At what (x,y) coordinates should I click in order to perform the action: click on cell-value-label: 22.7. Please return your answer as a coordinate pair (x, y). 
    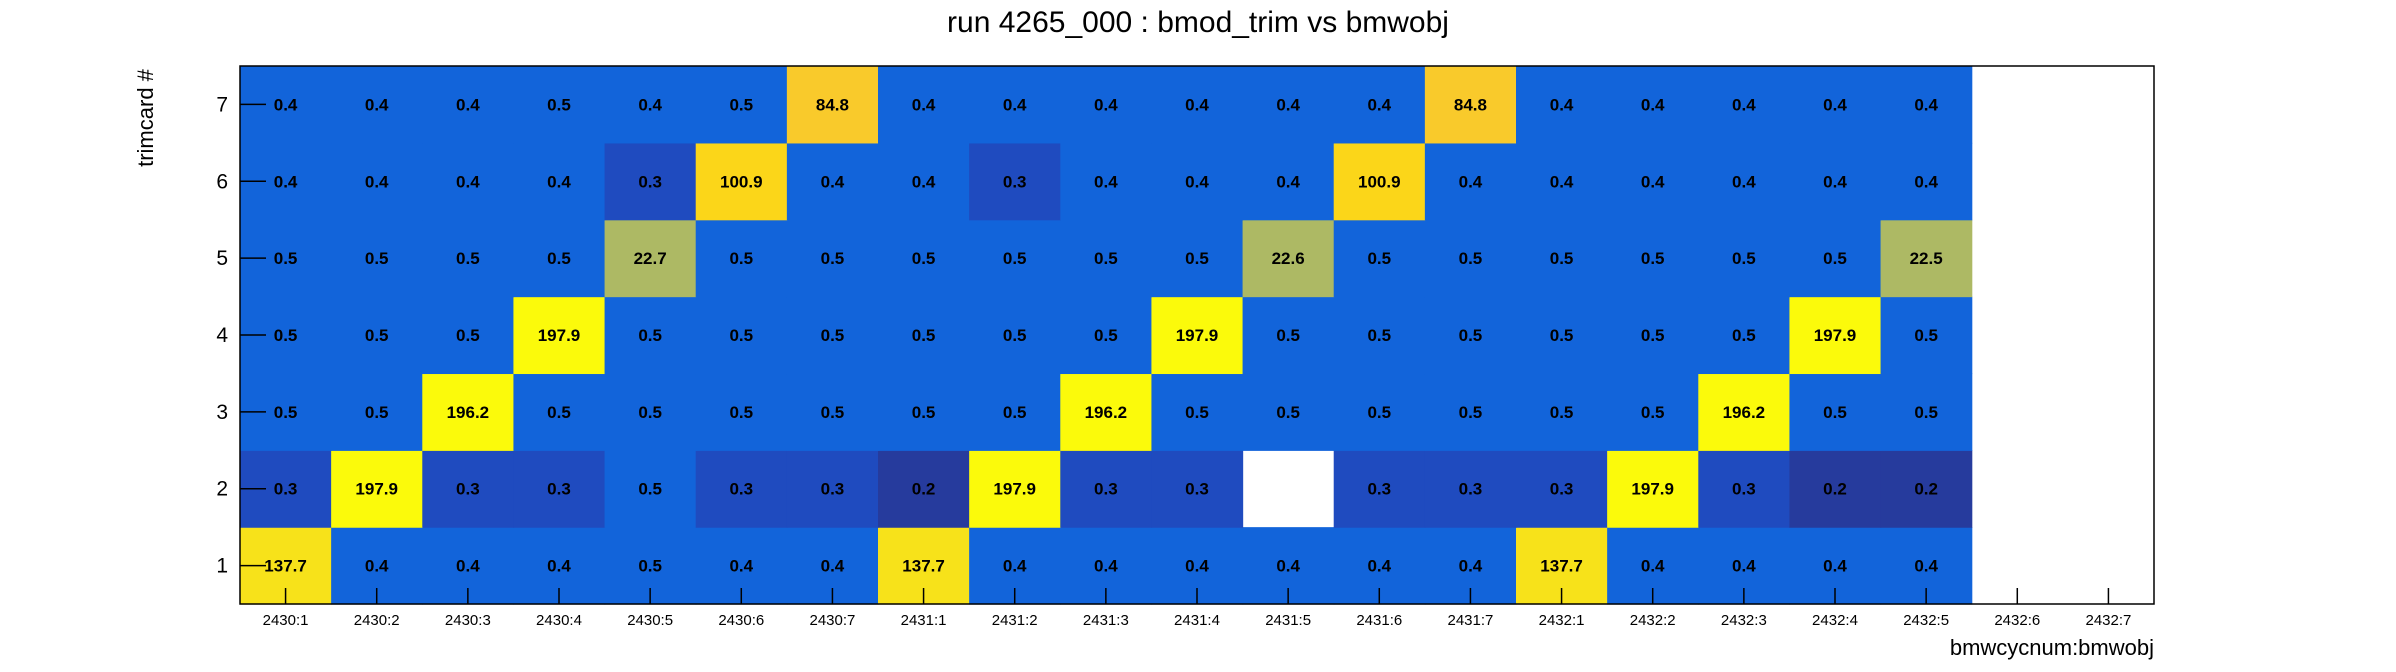
    Looking at the image, I should click on (650, 258).